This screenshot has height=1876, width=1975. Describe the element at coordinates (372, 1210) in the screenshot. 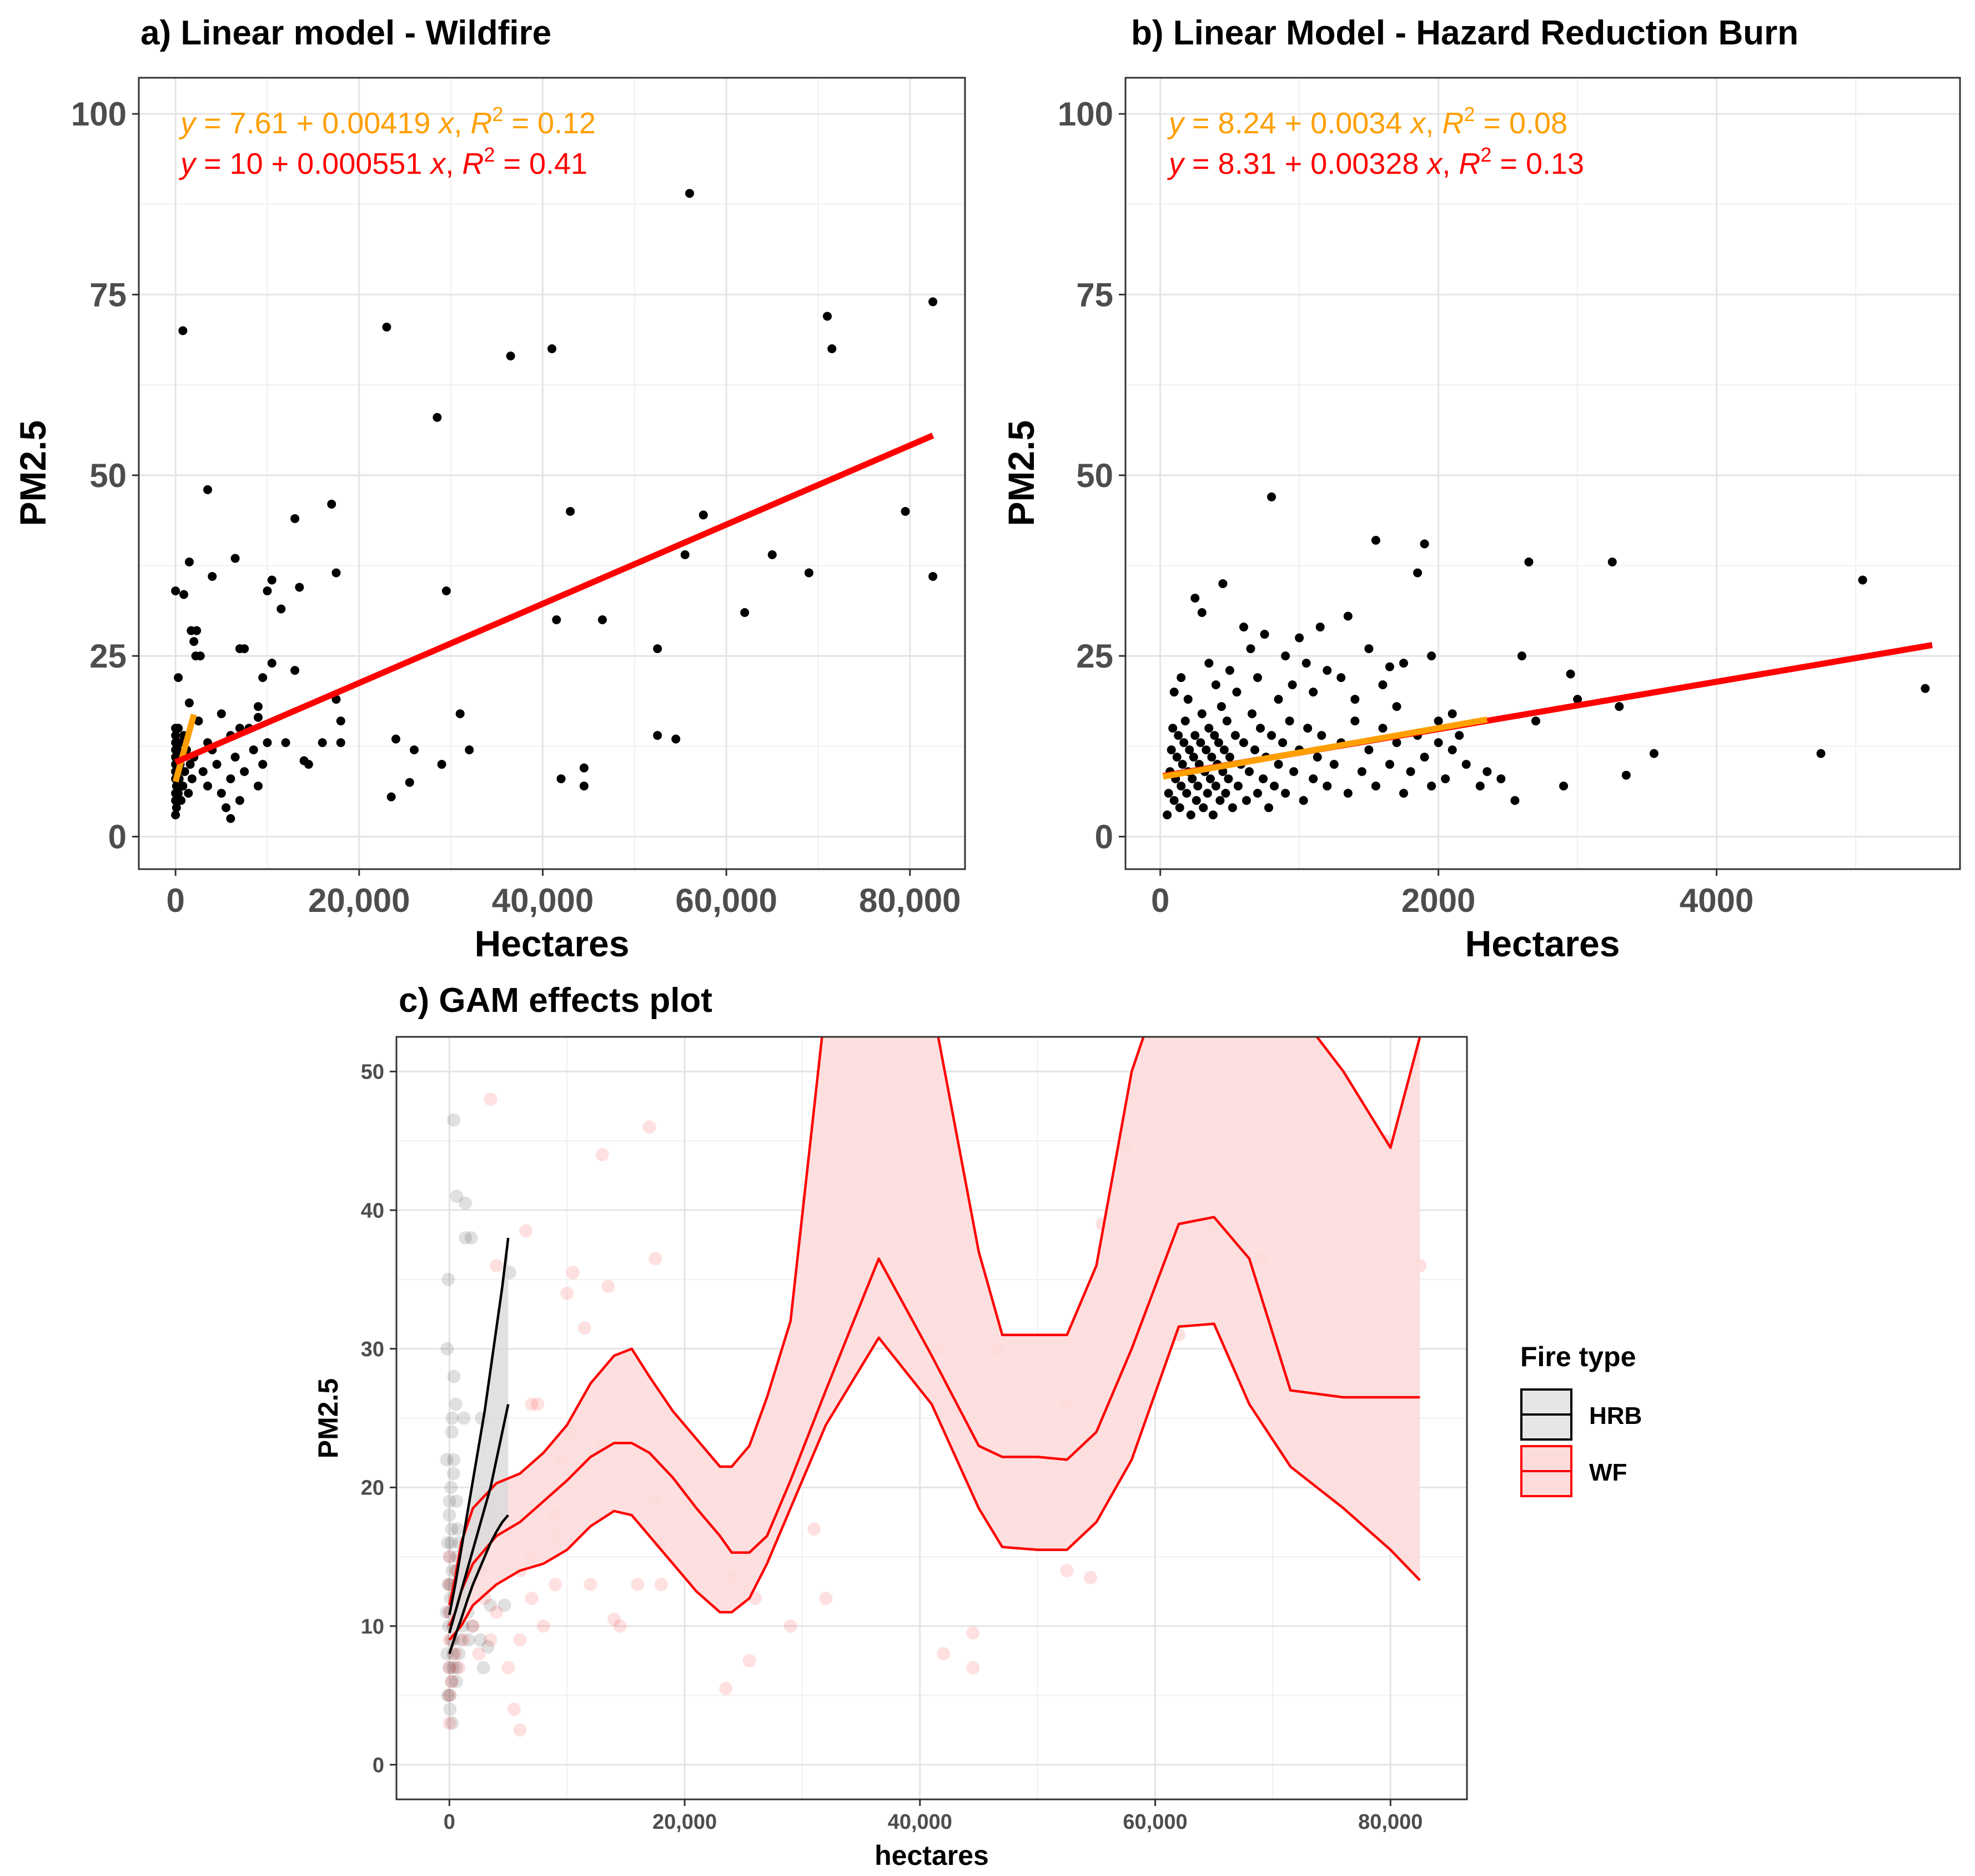

I see `y-tick-label: 40` at that location.